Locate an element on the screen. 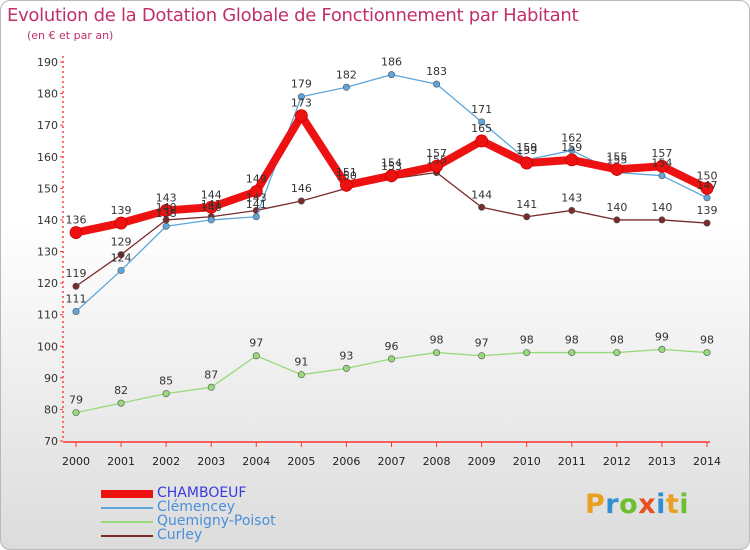 The width and height of the screenshot is (750, 550). data-label: 99 is located at coordinates (662, 336).